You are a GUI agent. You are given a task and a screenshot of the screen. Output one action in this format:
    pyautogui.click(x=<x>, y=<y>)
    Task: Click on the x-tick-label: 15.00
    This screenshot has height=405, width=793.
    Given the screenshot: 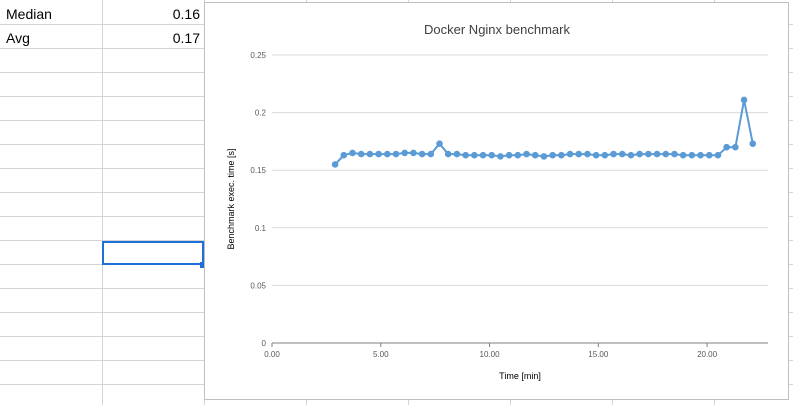 What is the action you would take?
    pyautogui.click(x=598, y=354)
    